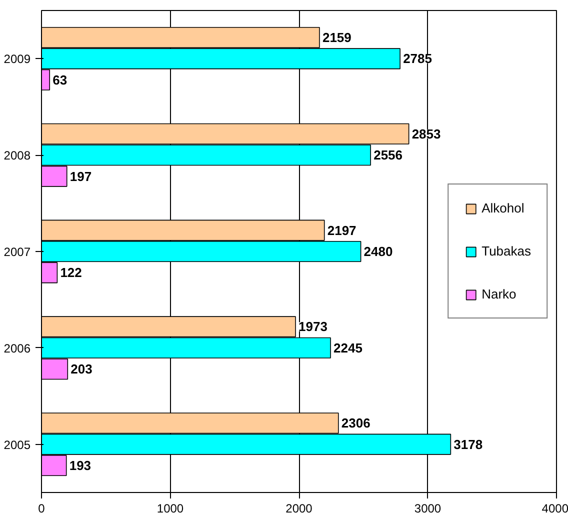  I want to click on data-label: 197, so click(81, 176).